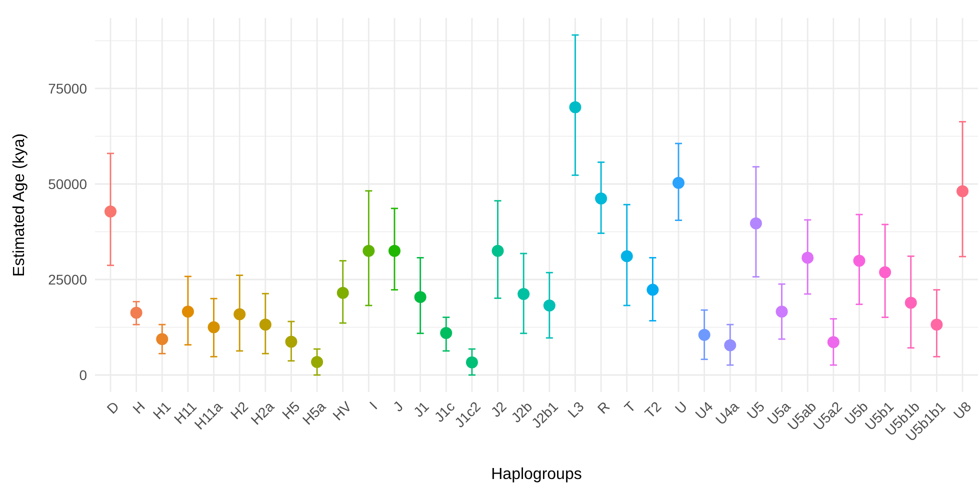 This screenshot has height=491, width=979. What do you see at coordinates (398, 406) in the screenshot?
I see `x-tick-label: J` at bounding box center [398, 406].